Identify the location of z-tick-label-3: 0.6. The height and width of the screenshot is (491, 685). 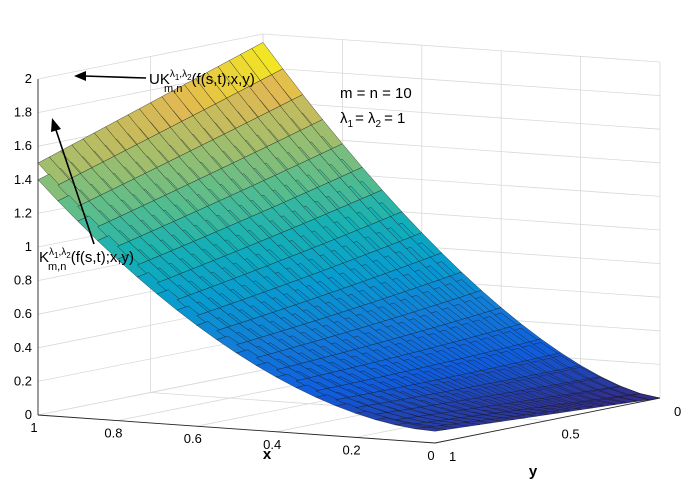
(23, 313).